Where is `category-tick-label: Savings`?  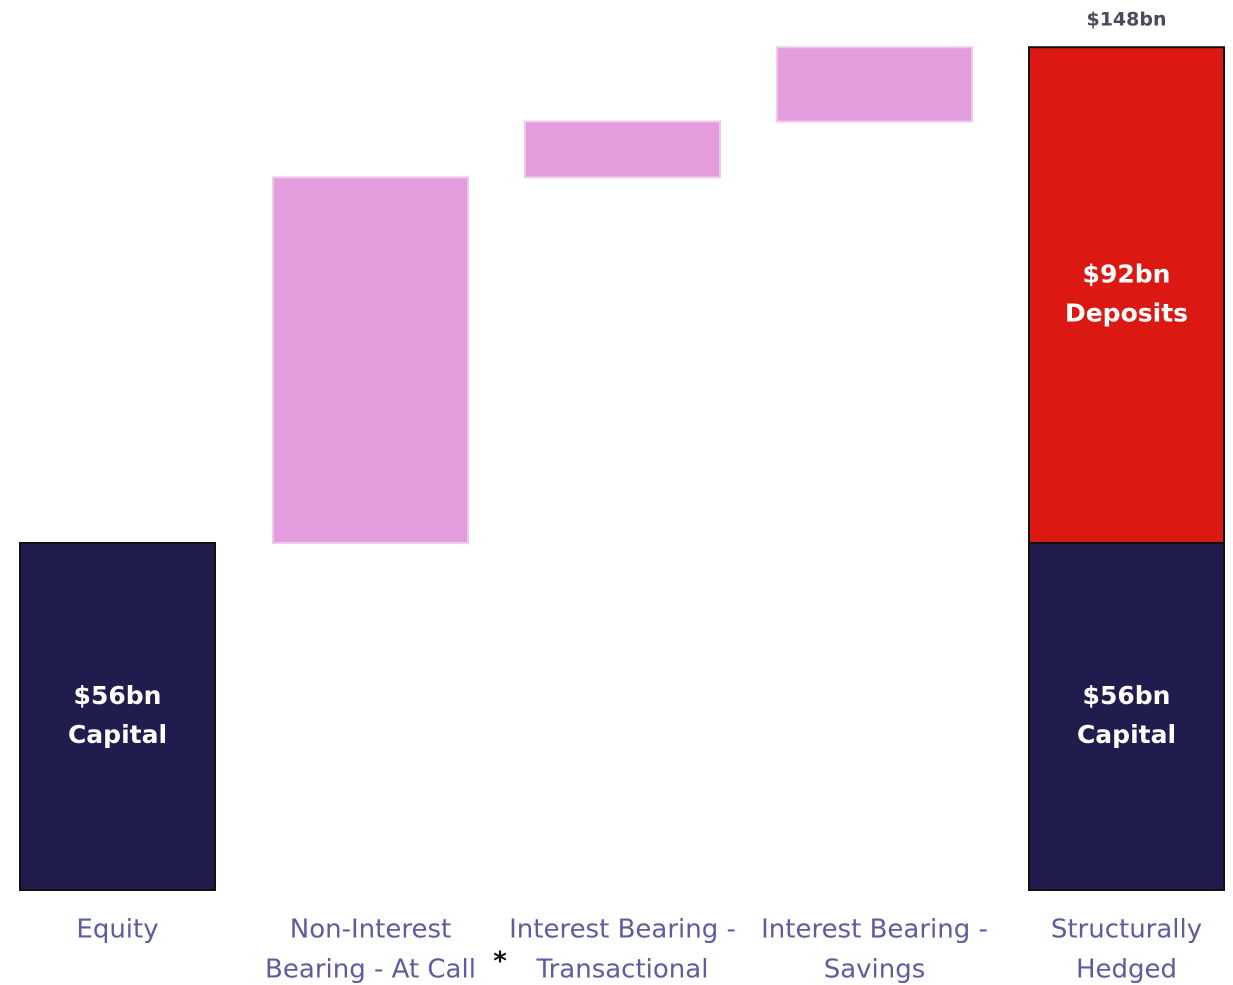 category-tick-label: Savings is located at coordinates (875, 970).